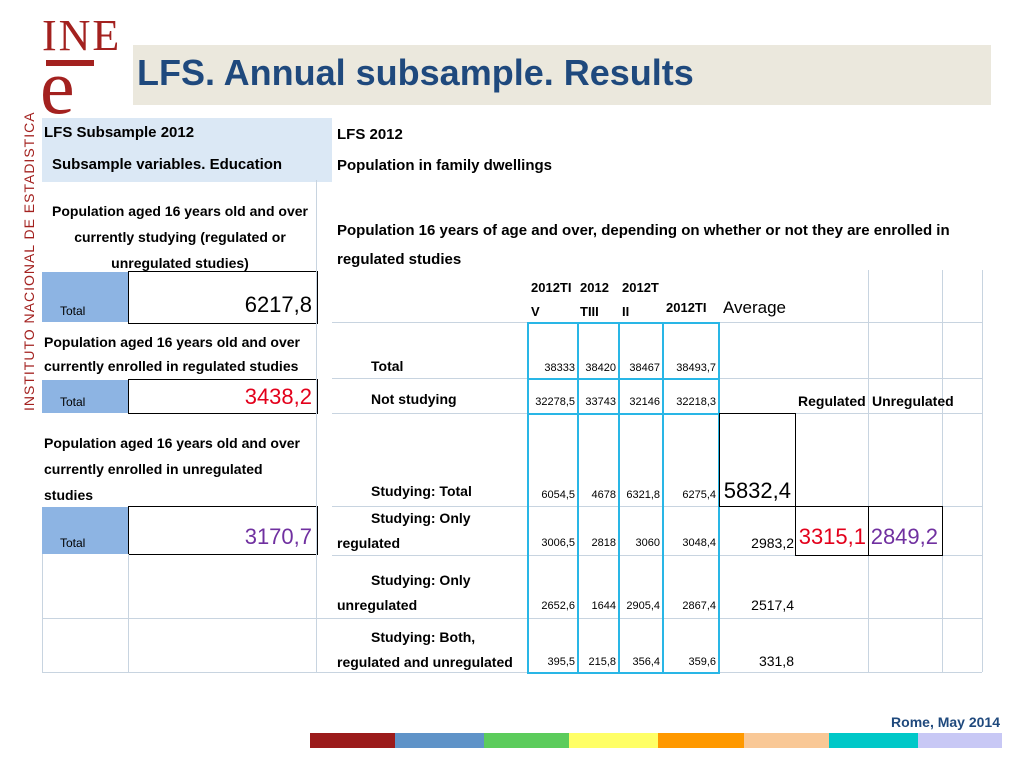 The image size is (1024, 768). What do you see at coordinates (167, 164) in the screenshot?
I see `left-header-2: Subsample variables. Education` at bounding box center [167, 164].